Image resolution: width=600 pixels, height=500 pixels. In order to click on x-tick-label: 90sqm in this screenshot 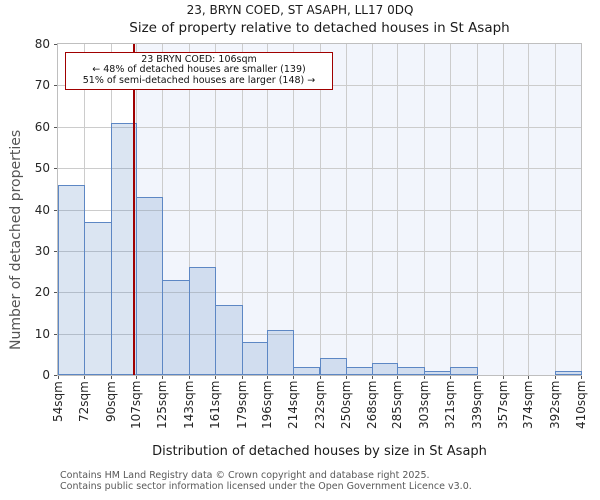, I will do `click(110, 401)`.